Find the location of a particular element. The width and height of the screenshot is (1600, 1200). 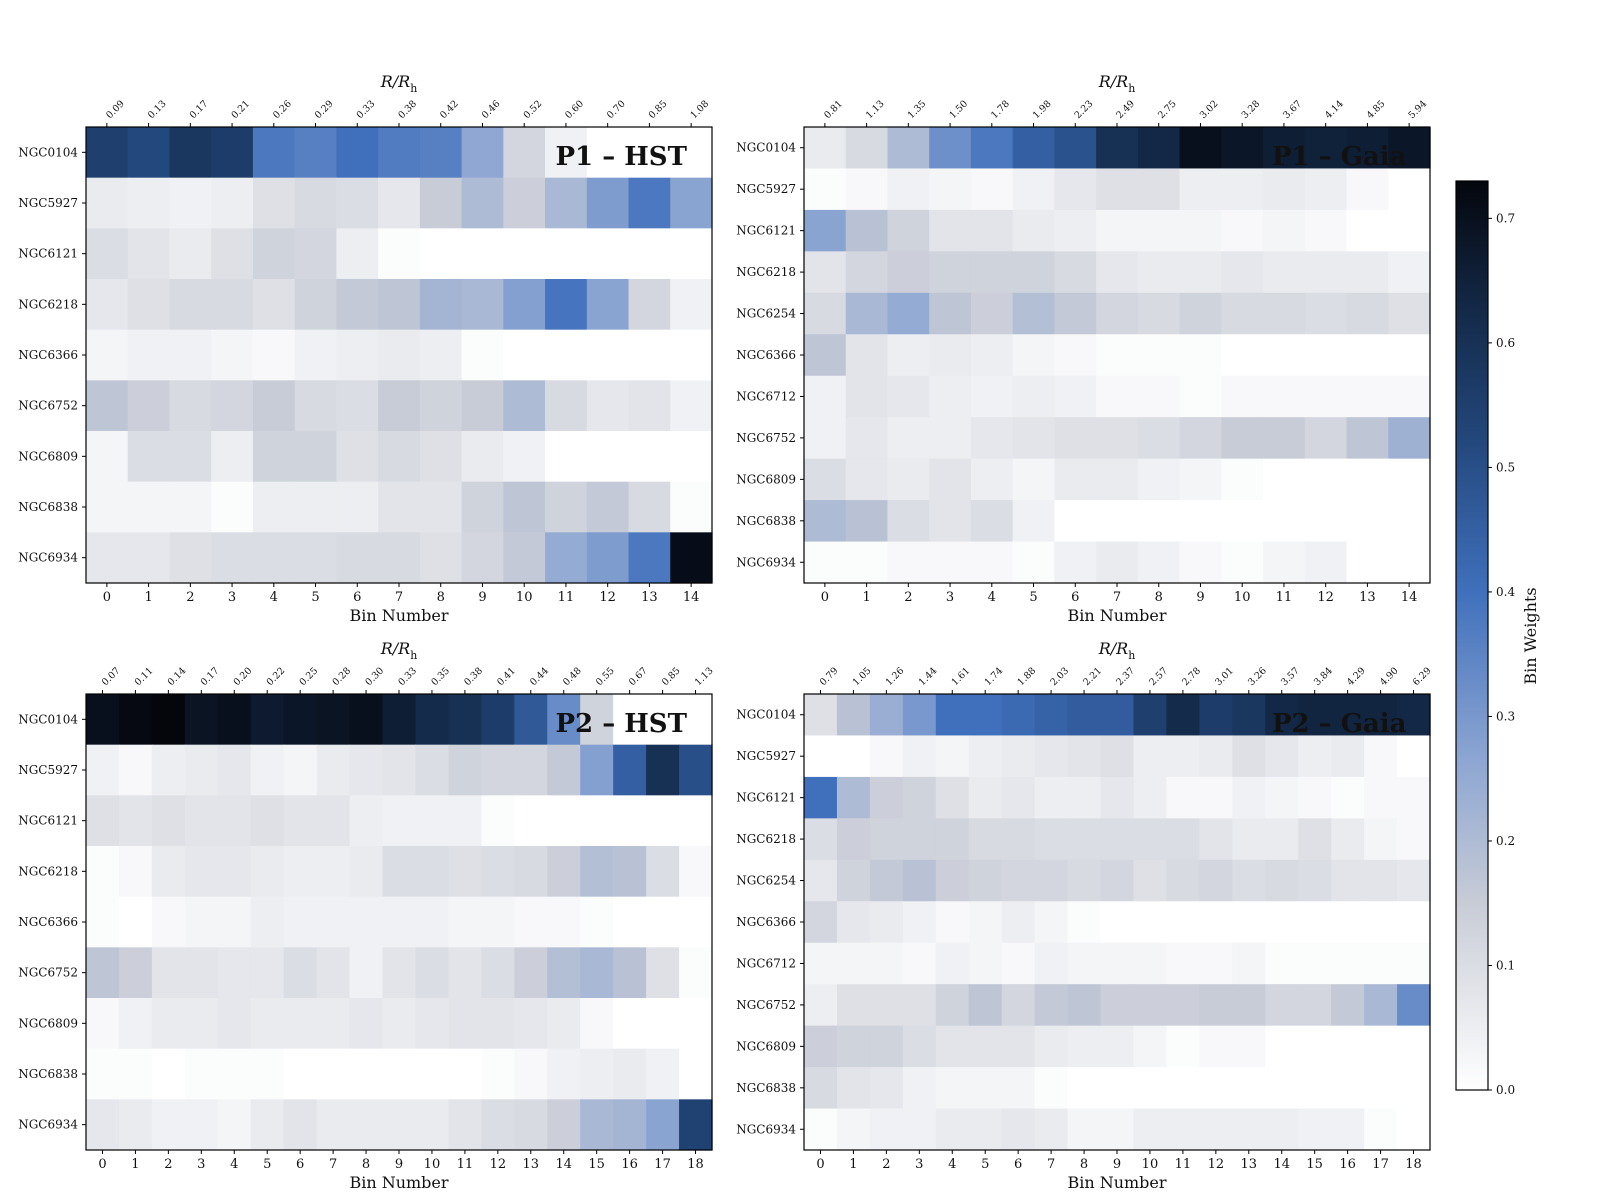

x-tick-label: 11 is located at coordinates (1284, 597).